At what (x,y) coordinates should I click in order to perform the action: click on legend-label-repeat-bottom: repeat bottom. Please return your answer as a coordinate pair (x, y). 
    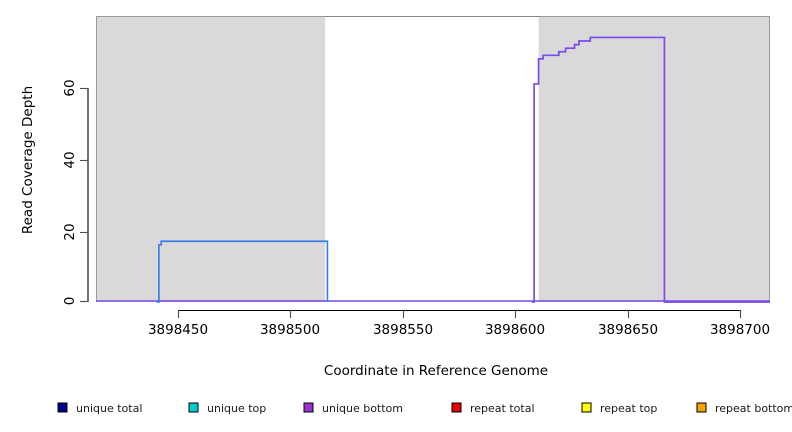
    Looking at the image, I should click on (753, 408).